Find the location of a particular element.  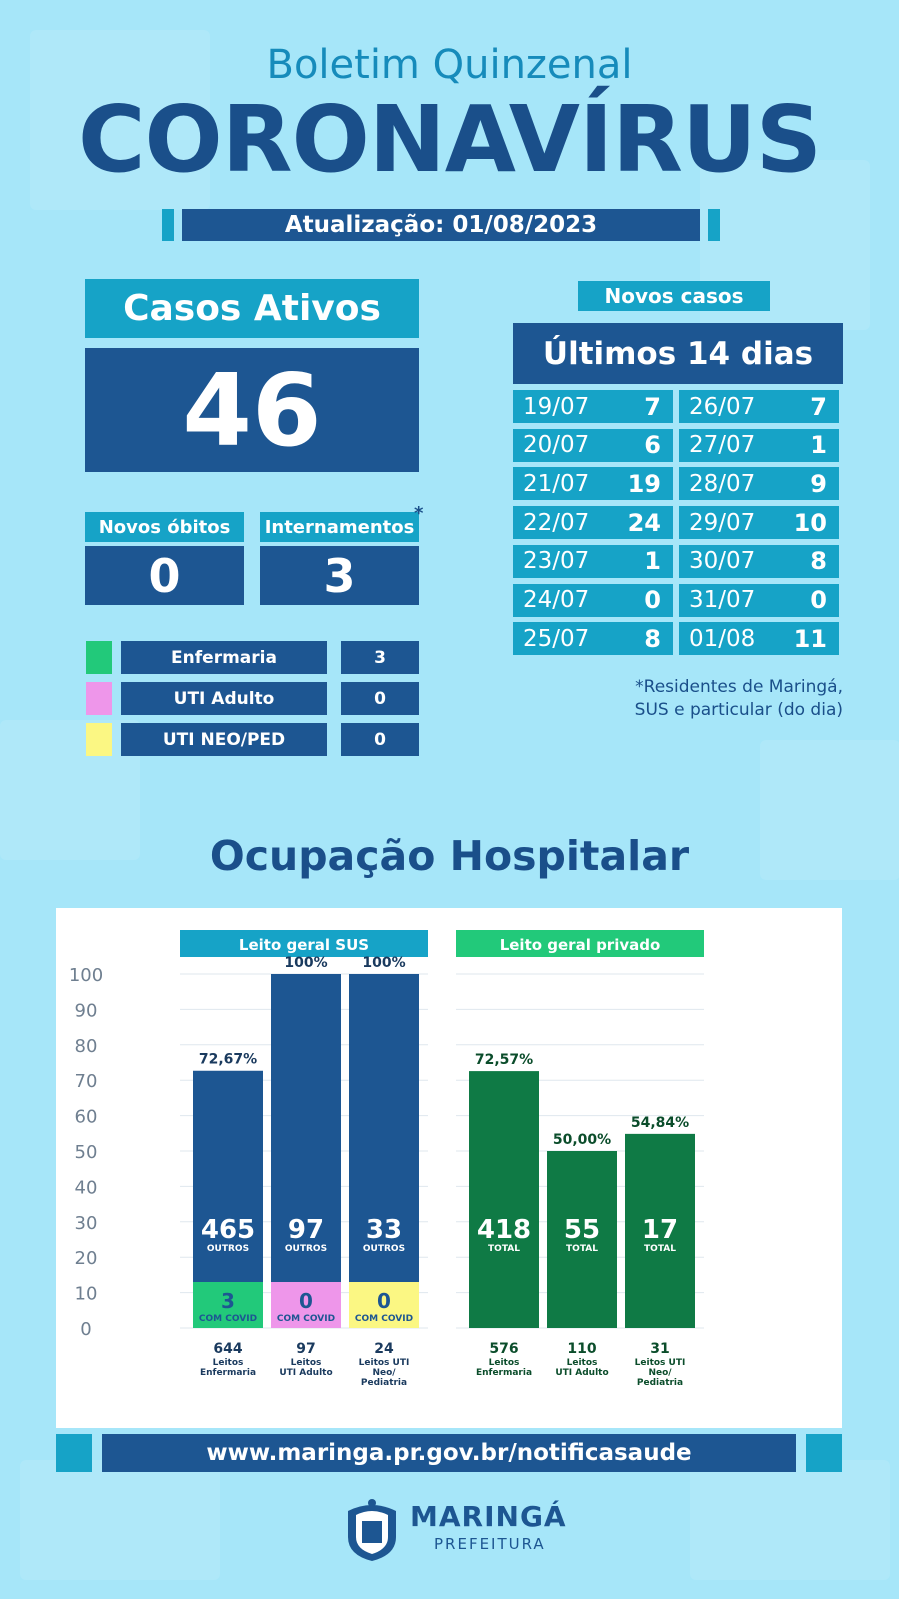

case-date: 20/07 is located at coordinates (556, 445).